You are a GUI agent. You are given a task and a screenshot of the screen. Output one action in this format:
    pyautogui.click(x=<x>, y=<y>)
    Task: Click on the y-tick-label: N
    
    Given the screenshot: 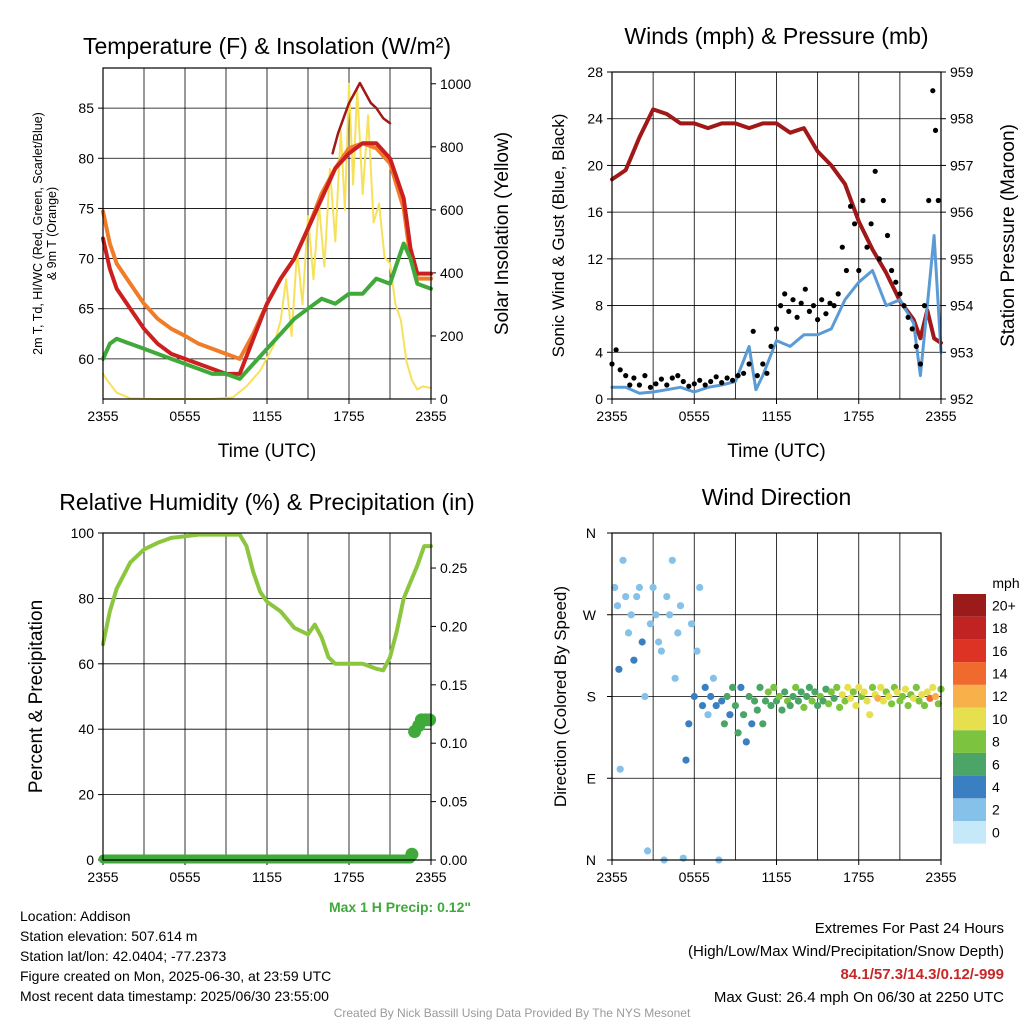 What is the action you would take?
    pyautogui.click(x=591, y=860)
    